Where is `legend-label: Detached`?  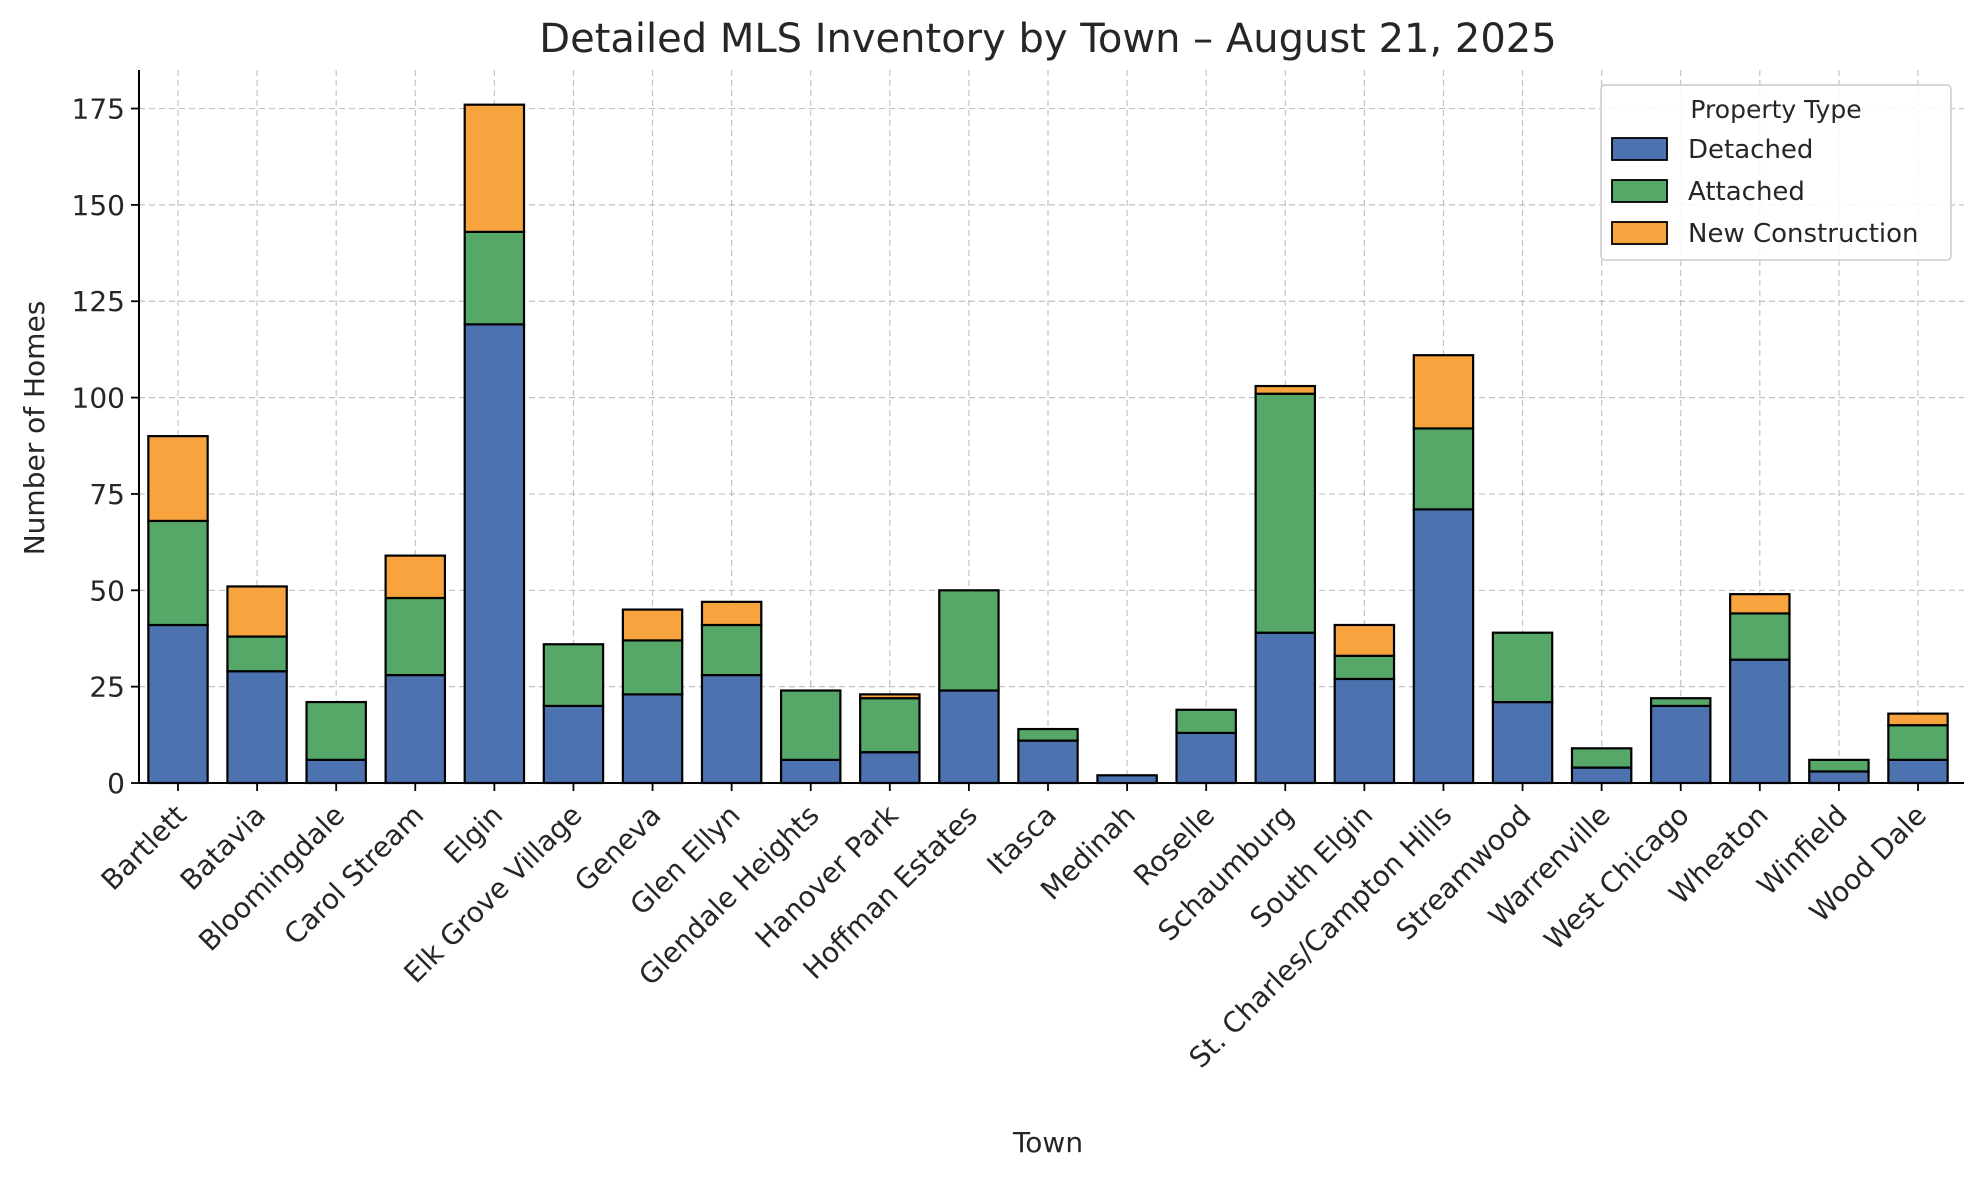
legend-label: Detached is located at coordinates (1750, 150).